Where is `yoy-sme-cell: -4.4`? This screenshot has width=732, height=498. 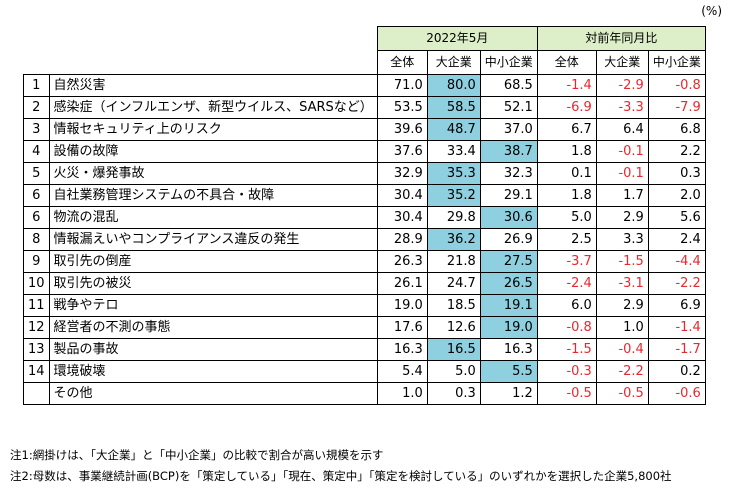
yoy-sme-cell: -4.4 is located at coordinates (676, 261).